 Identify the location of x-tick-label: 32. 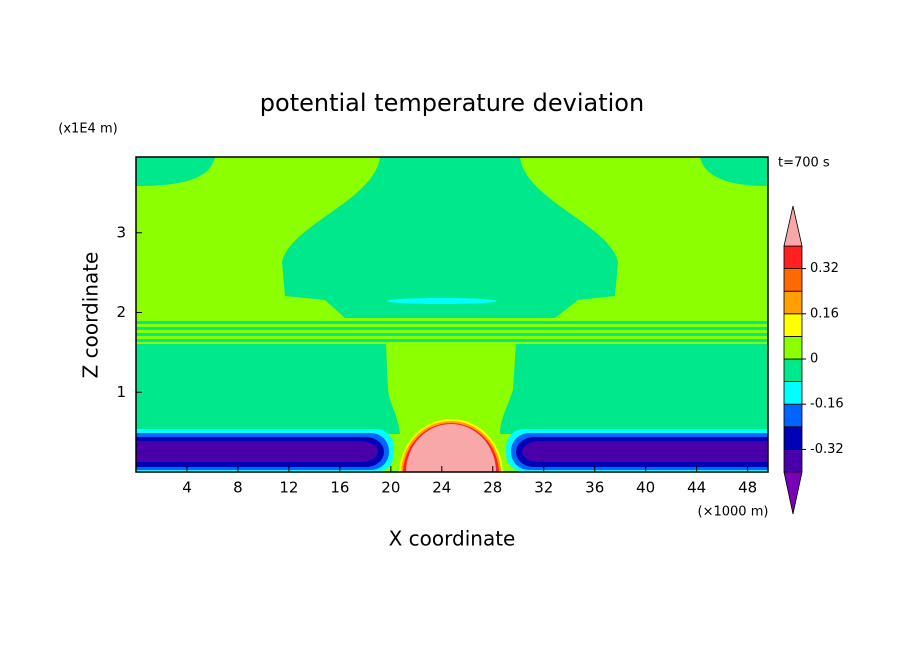
(543, 488).